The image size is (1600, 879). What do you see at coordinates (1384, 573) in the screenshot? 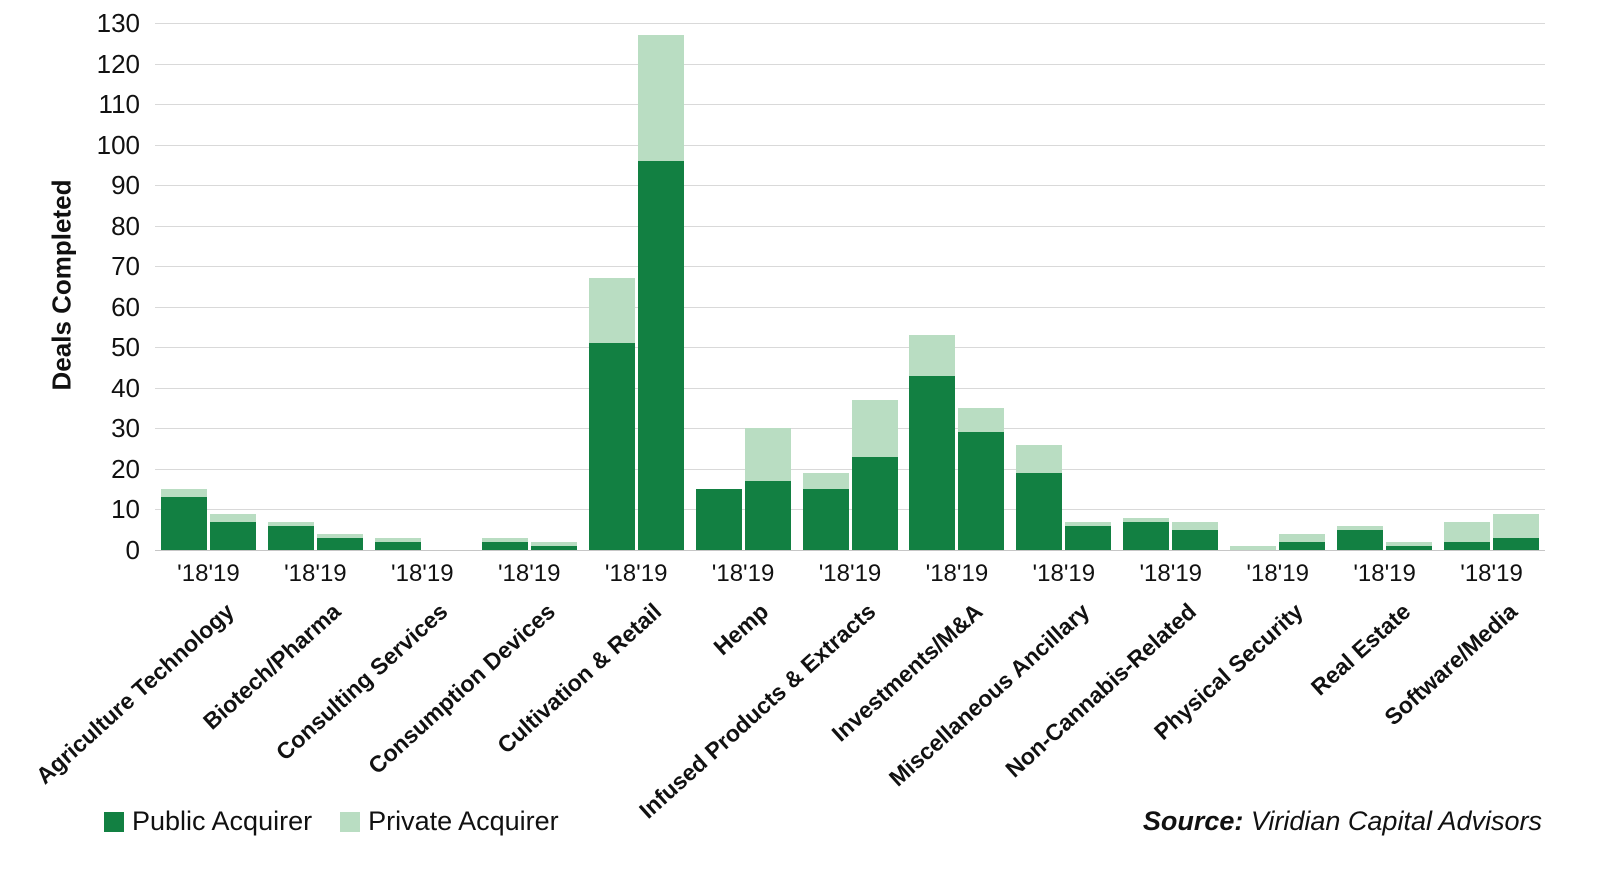
I see `x-tick-label-11: '18'19` at bounding box center [1384, 573].